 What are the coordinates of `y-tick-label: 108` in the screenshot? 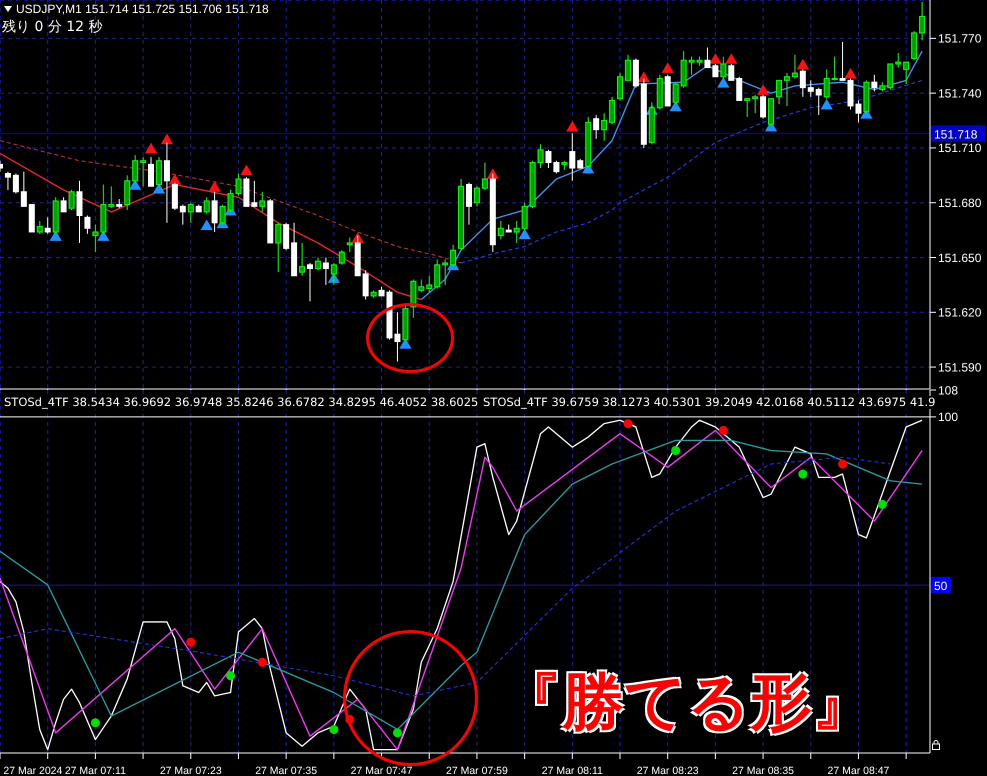 It's located at (948, 390).